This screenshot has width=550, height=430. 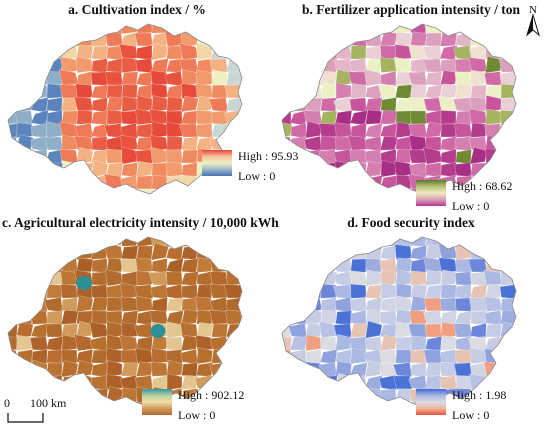 I want to click on hotspot-area, so click(x=84, y=283).